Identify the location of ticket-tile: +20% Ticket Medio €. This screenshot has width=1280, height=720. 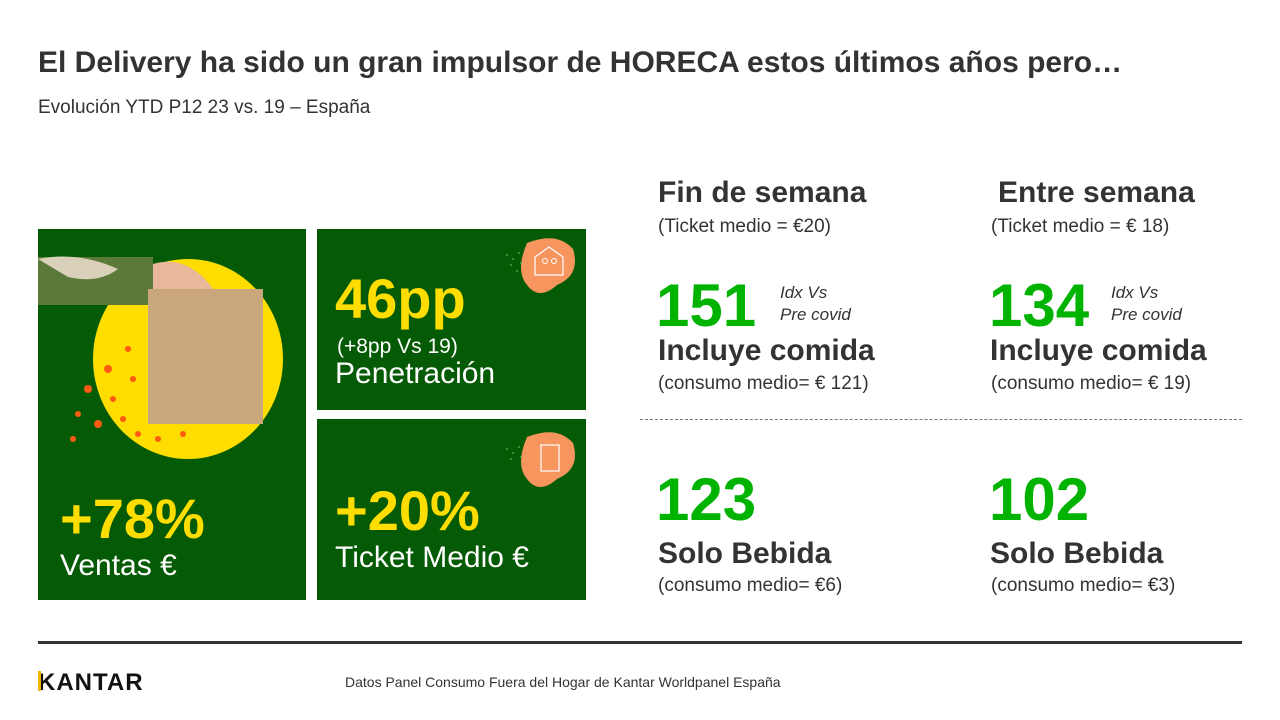
(451, 509).